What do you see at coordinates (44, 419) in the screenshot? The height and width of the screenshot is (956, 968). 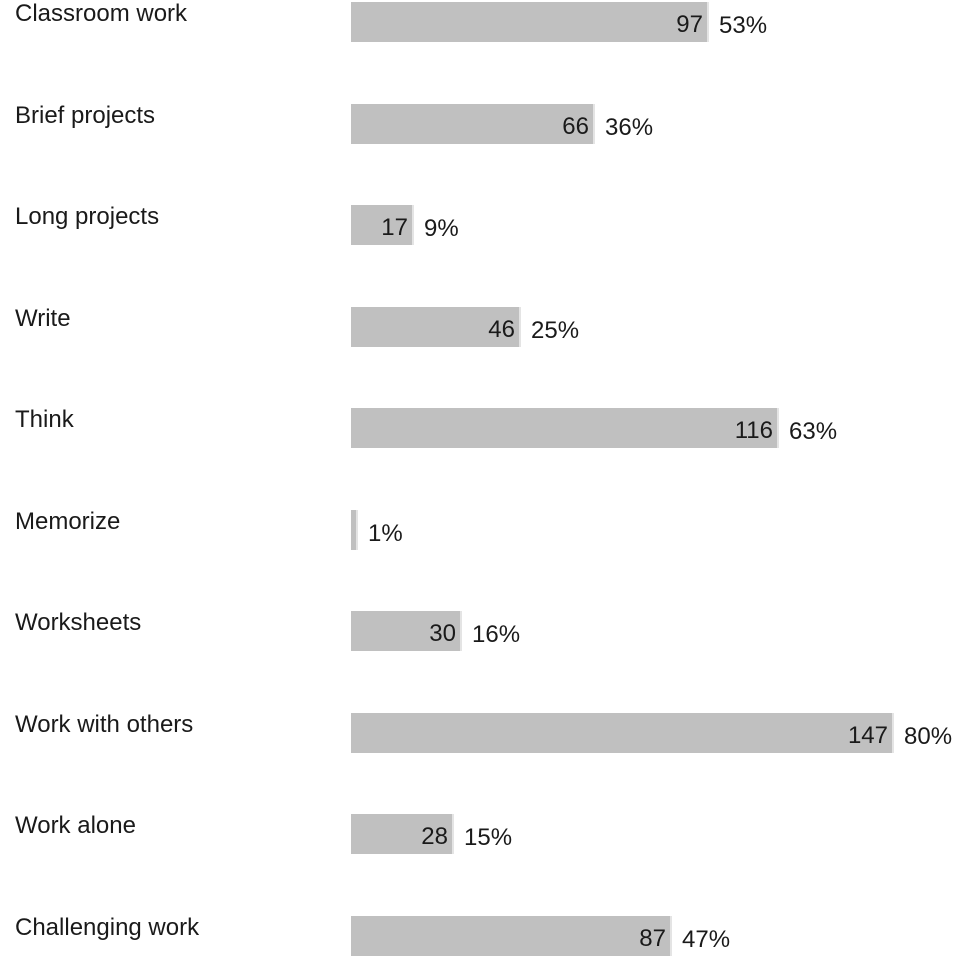 I see `category-label: Think` at bounding box center [44, 419].